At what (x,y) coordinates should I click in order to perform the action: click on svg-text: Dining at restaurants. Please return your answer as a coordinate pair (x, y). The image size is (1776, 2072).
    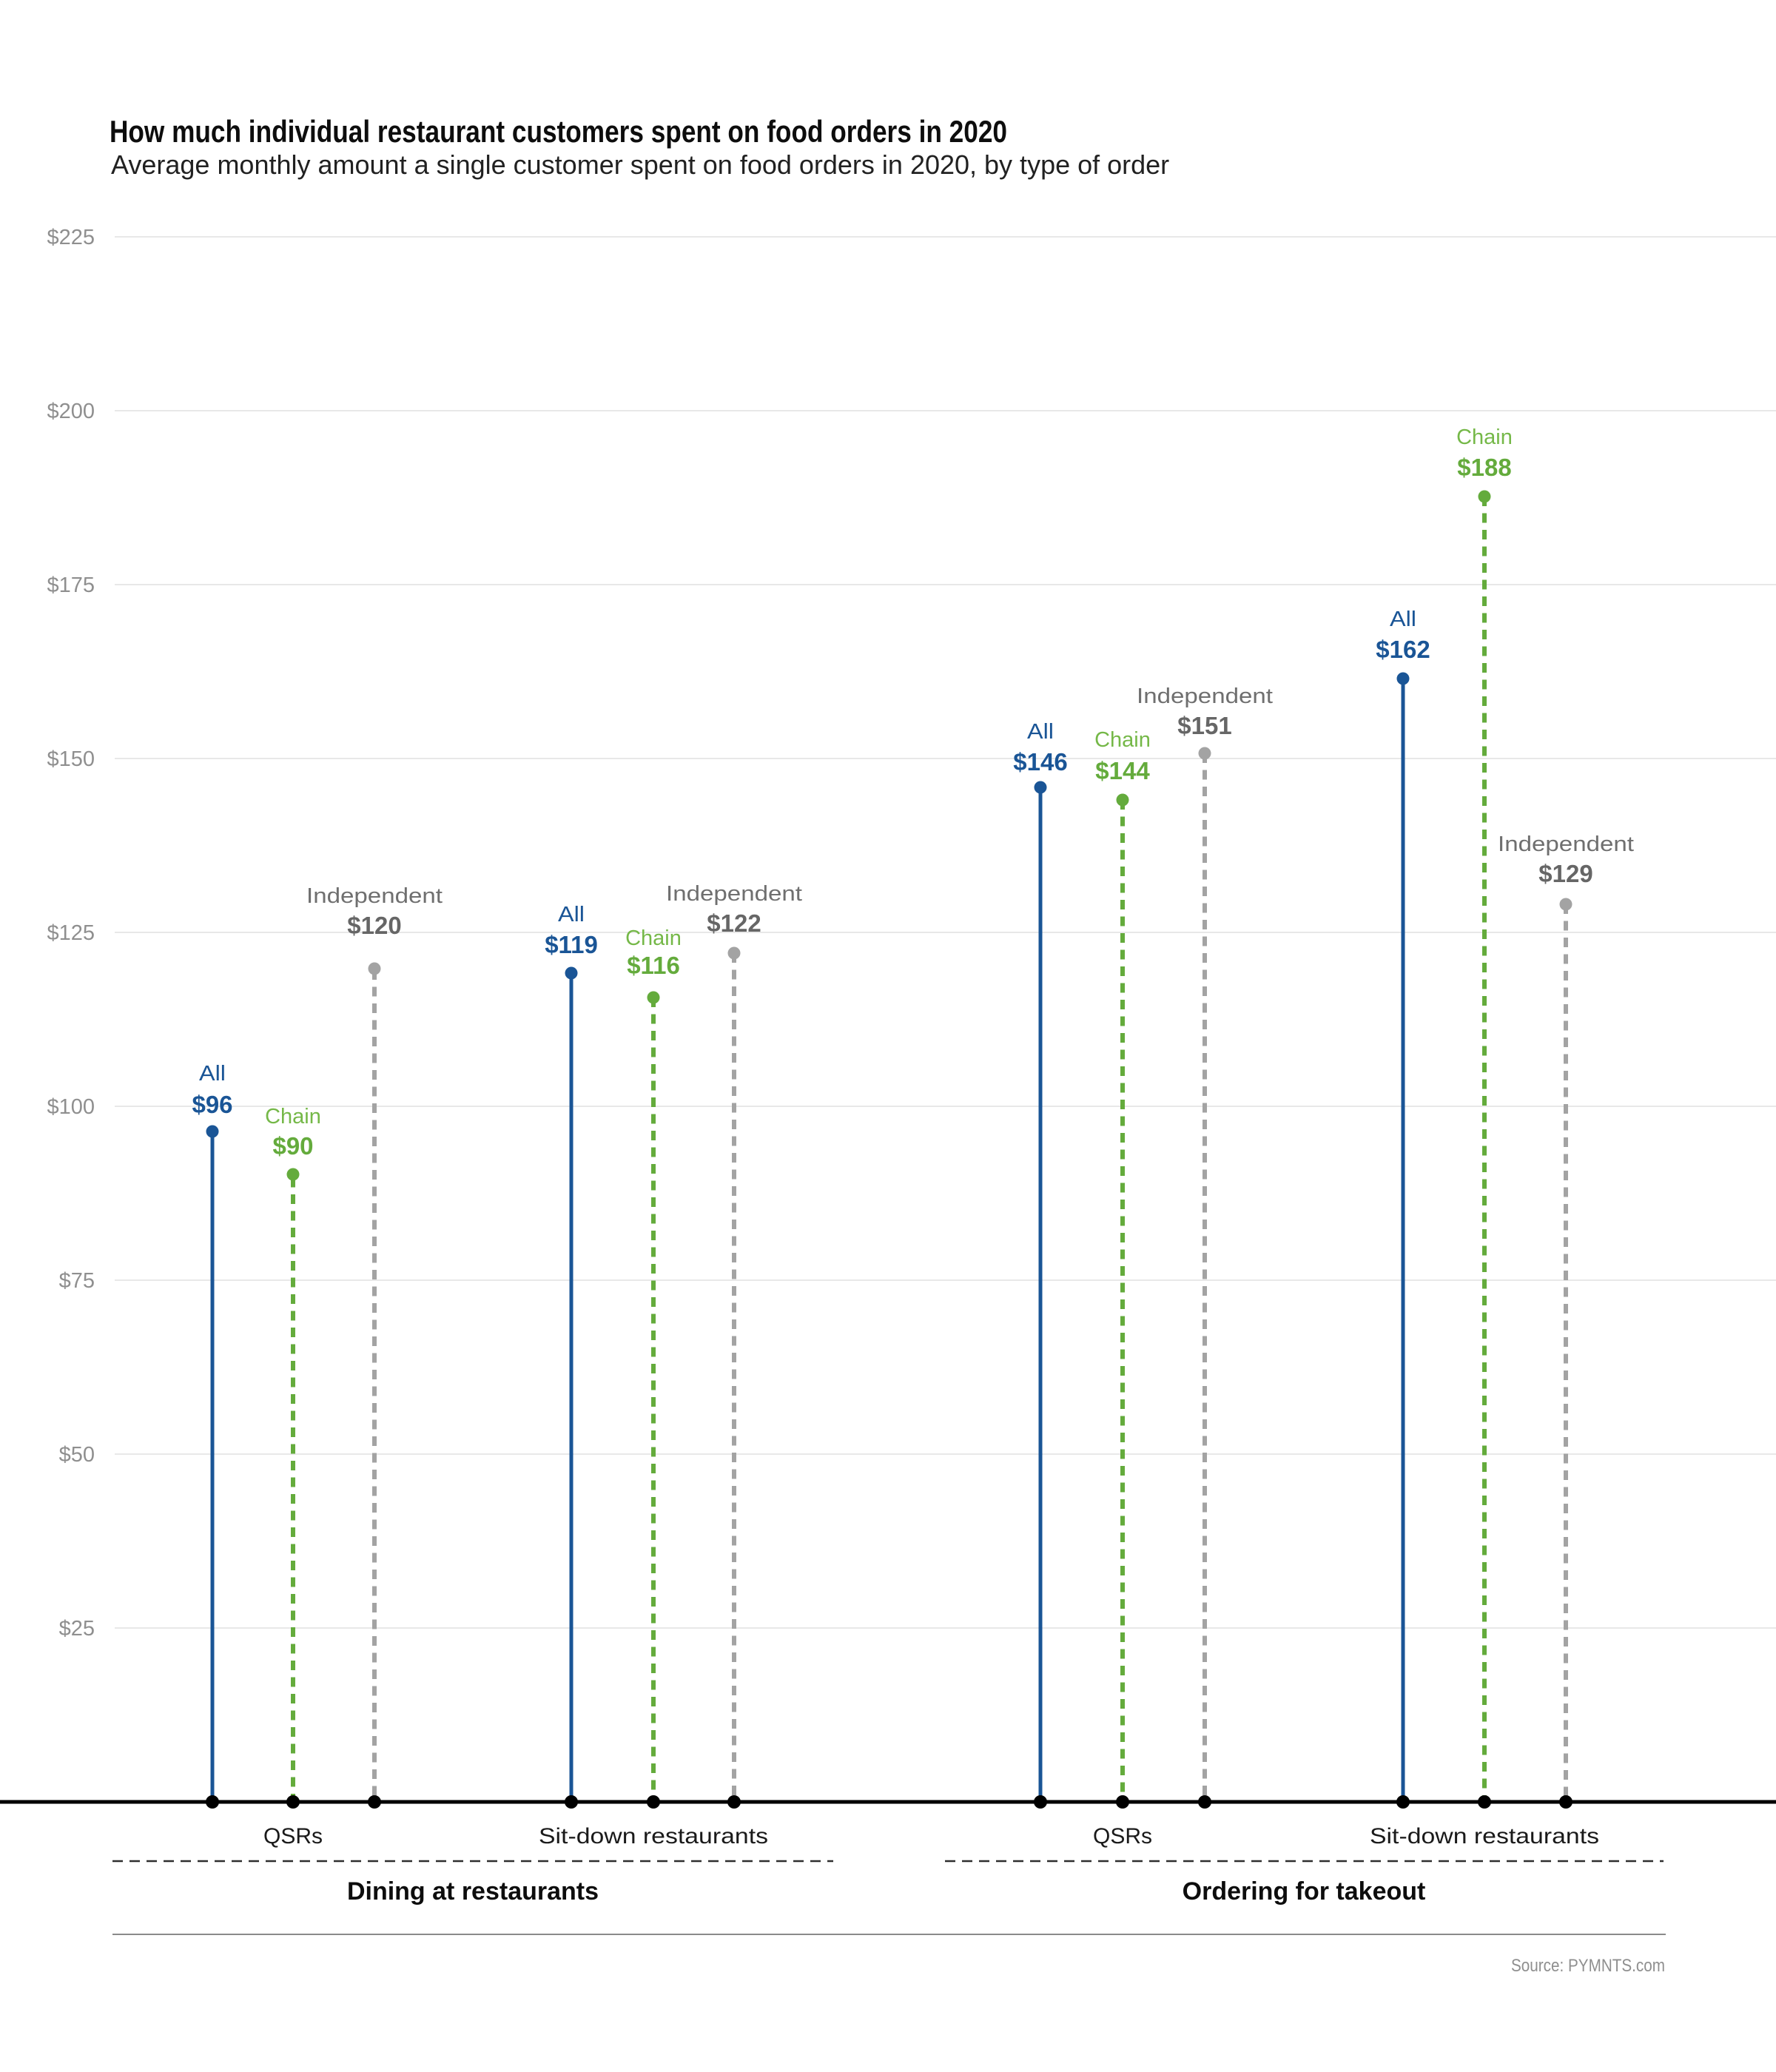
    Looking at the image, I should click on (473, 1891).